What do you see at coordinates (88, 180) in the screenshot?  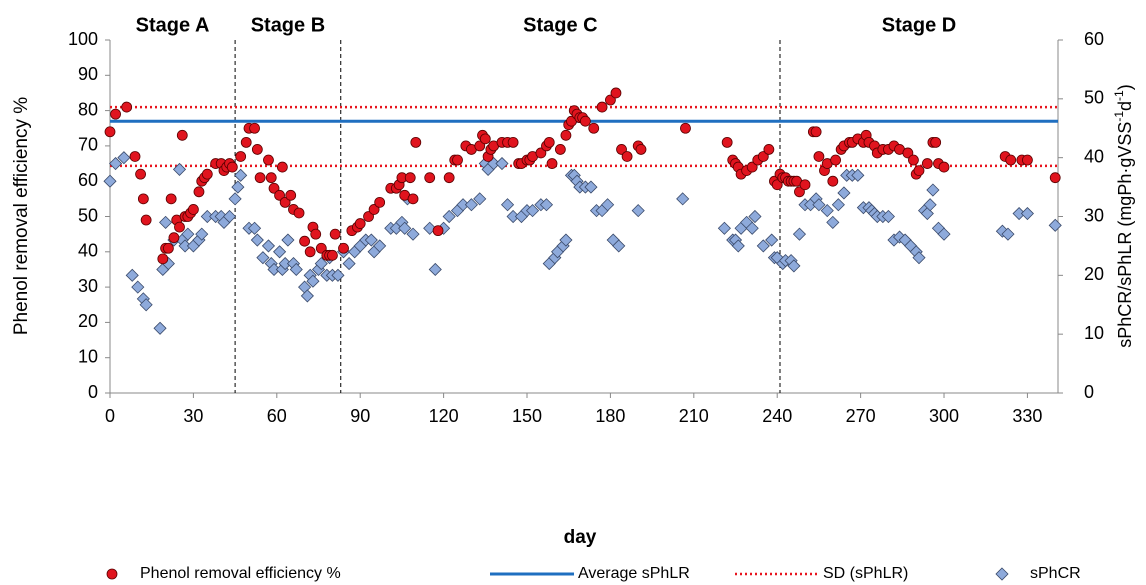 I see `y-tick-label: 60` at bounding box center [88, 180].